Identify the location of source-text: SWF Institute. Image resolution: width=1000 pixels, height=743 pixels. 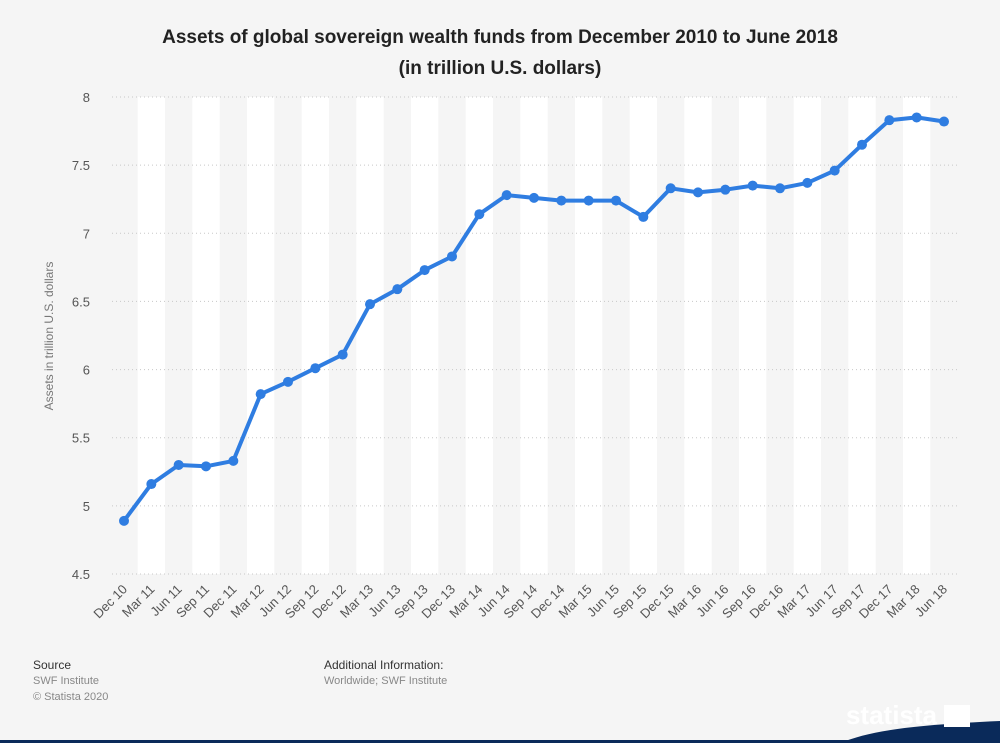
(66, 681).